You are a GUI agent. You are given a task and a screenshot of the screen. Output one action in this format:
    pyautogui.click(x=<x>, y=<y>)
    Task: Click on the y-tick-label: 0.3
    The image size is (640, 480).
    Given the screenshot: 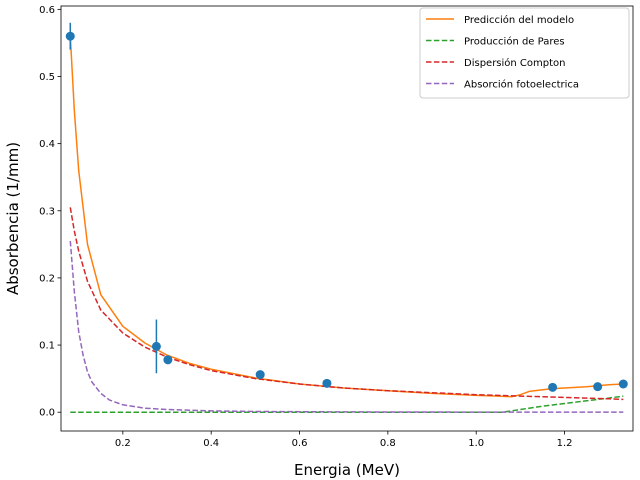 What is the action you would take?
    pyautogui.click(x=47, y=211)
    